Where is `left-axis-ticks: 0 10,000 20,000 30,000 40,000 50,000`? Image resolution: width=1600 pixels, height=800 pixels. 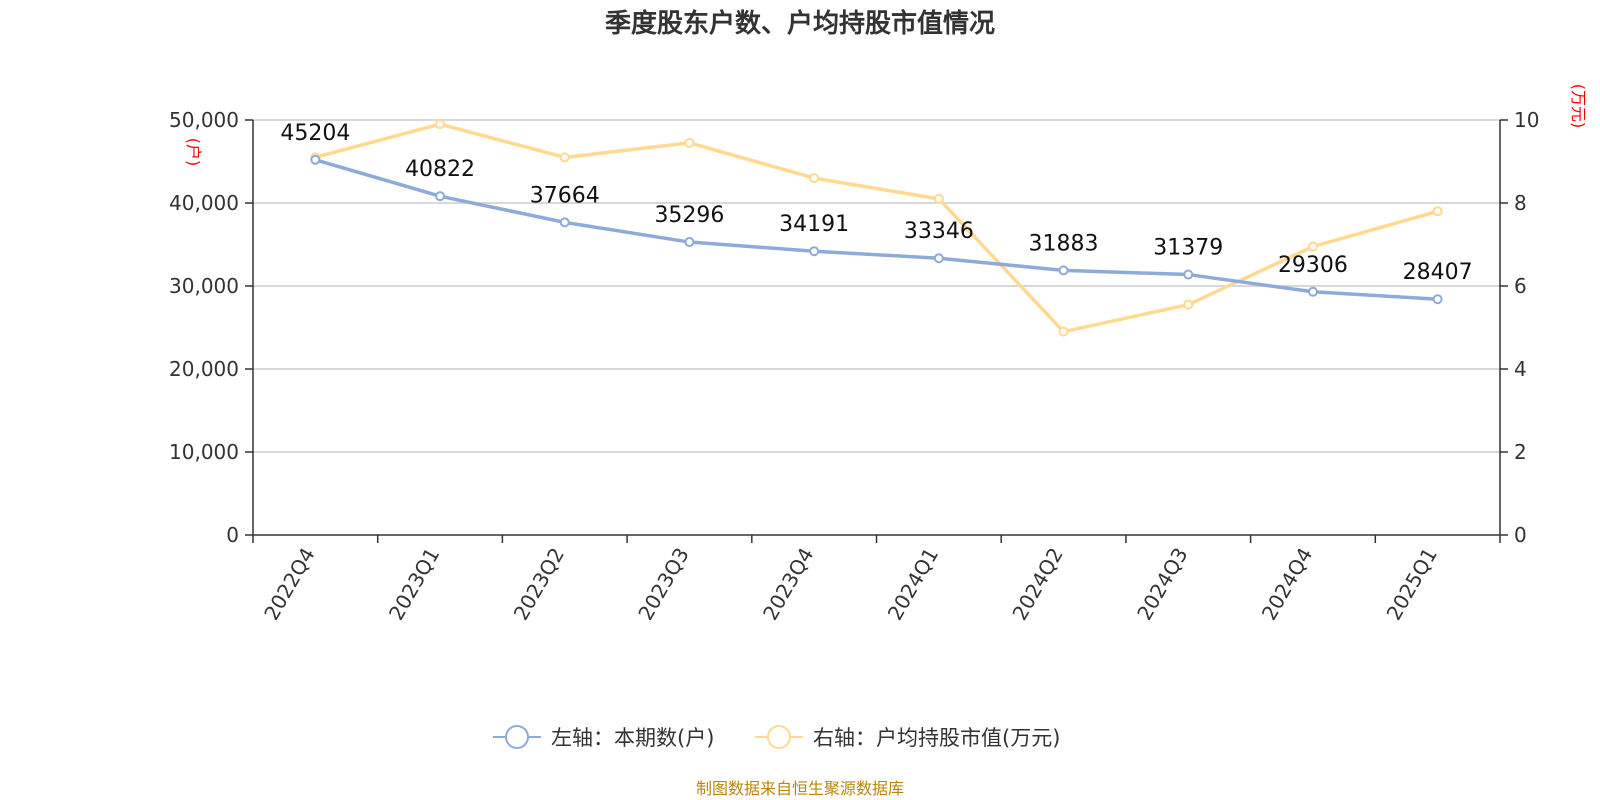 left-axis-ticks: 0 10,000 20,000 30,000 40,000 50,000 is located at coordinates (211, 327).